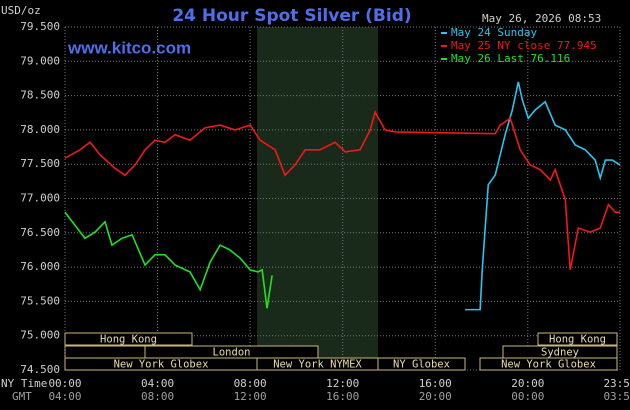  I want to click on x-tick-label: 04:00, so click(157, 383).